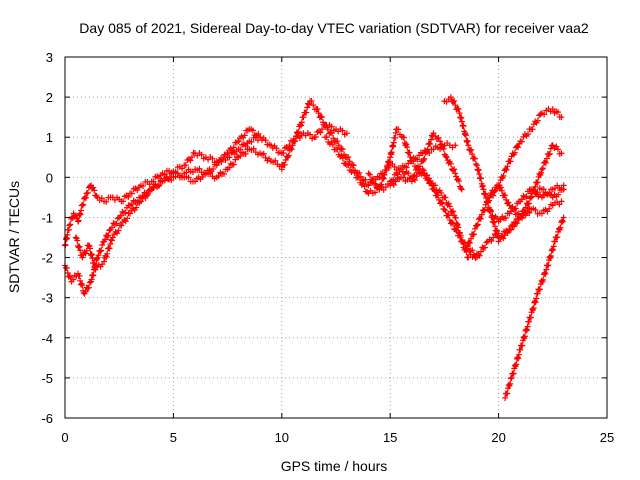 The width and height of the screenshot is (640, 480). What do you see at coordinates (47, 338) in the screenshot?
I see `y-tick-label: -4` at bounding box center [47, 338].